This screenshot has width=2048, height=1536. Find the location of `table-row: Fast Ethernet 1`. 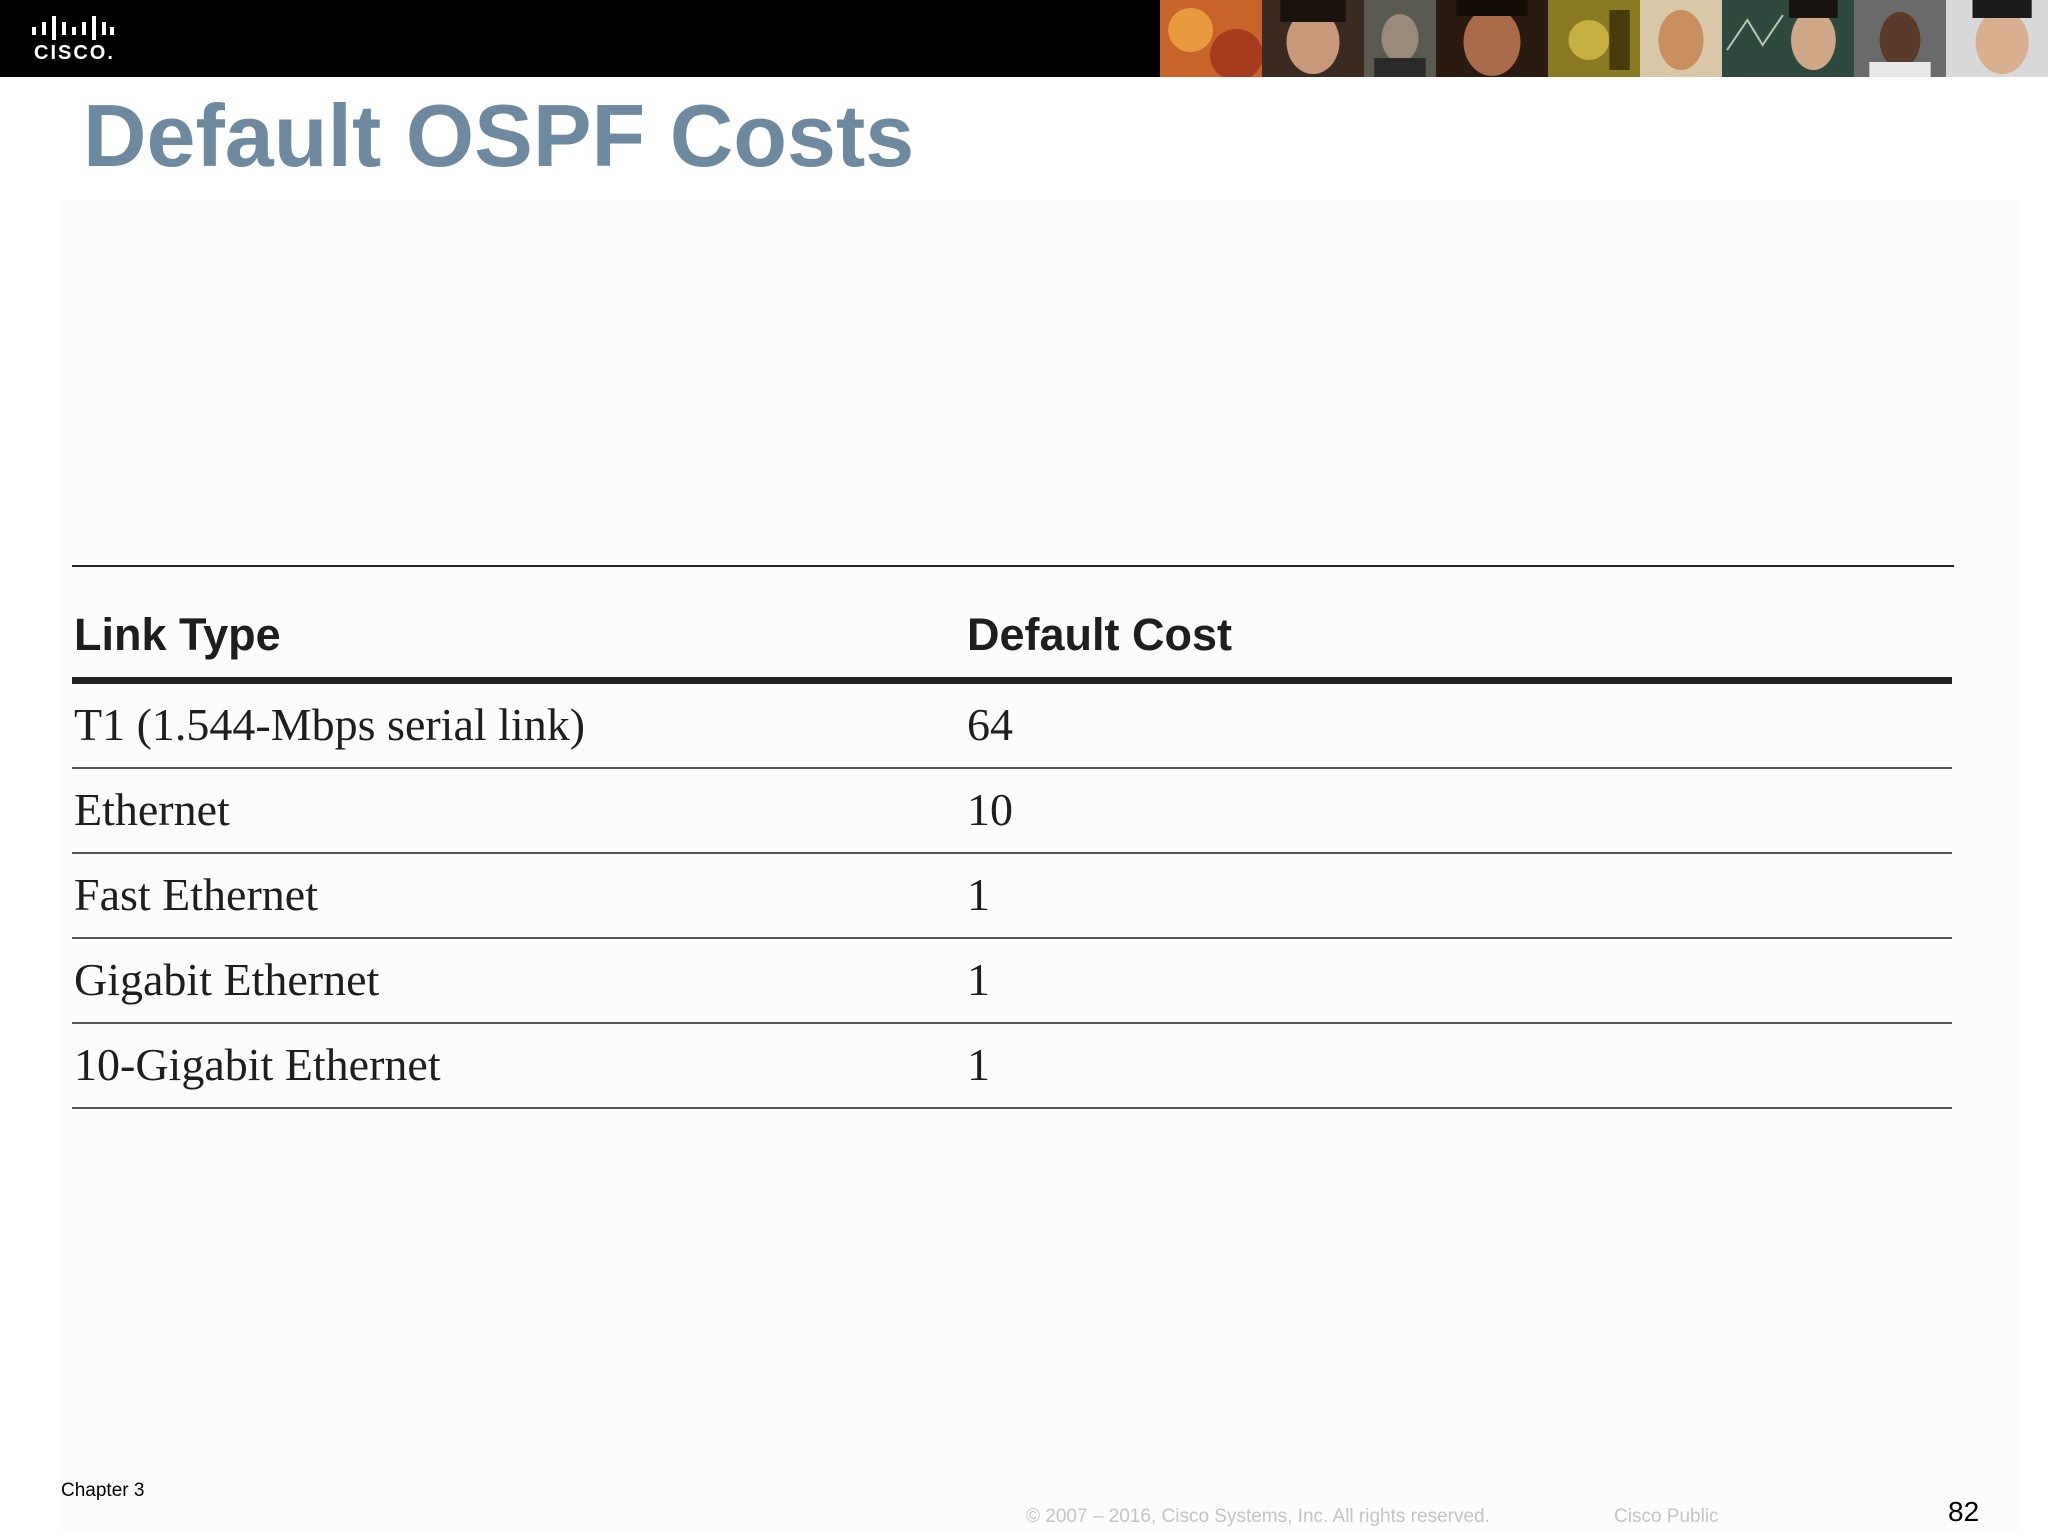

table-row: Fast Ethernet 1 is located at coordinates (1012, 896).